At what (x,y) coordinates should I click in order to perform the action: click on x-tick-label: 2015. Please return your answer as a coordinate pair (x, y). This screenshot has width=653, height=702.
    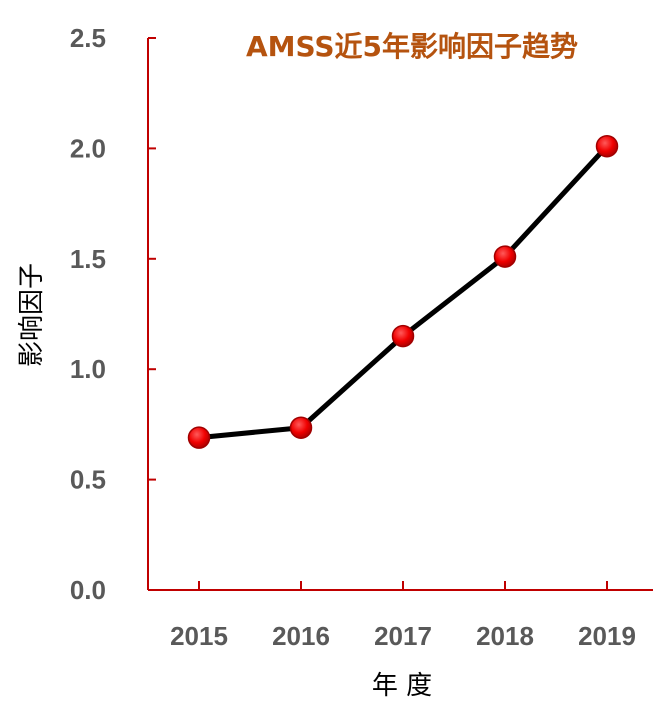
    Looking at the image, I should click on (199, 636).